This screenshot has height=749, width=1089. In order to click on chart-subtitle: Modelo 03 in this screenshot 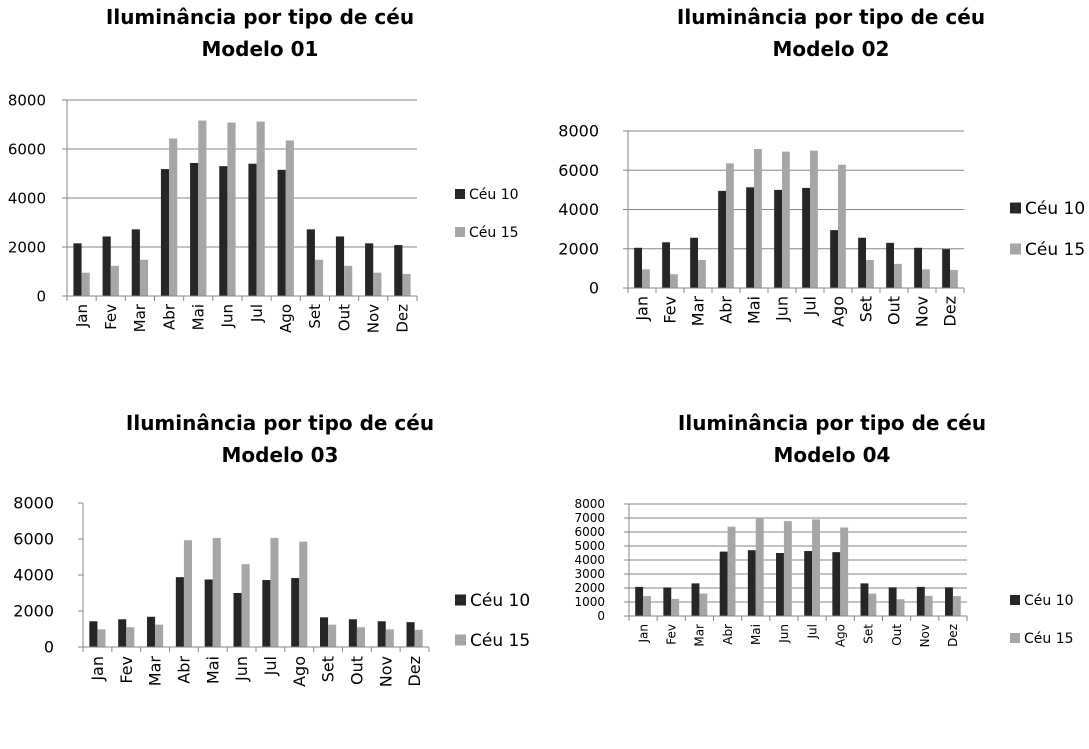, I will do `click(280, 455)`.